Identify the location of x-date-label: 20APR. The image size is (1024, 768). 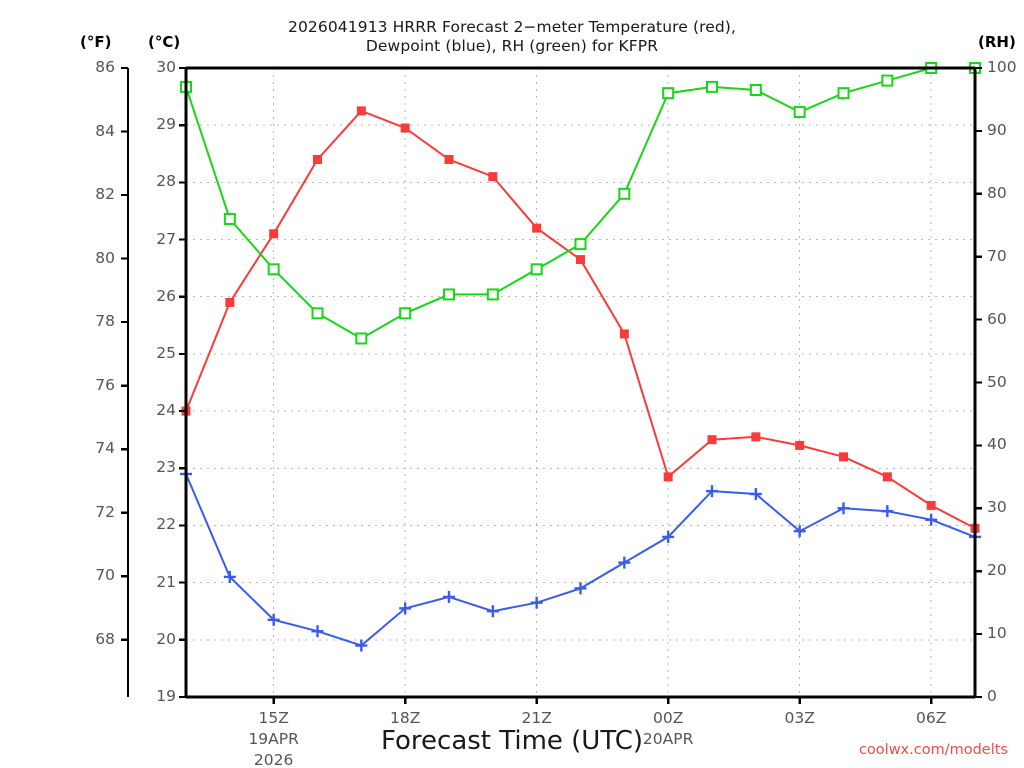
(668, 739).